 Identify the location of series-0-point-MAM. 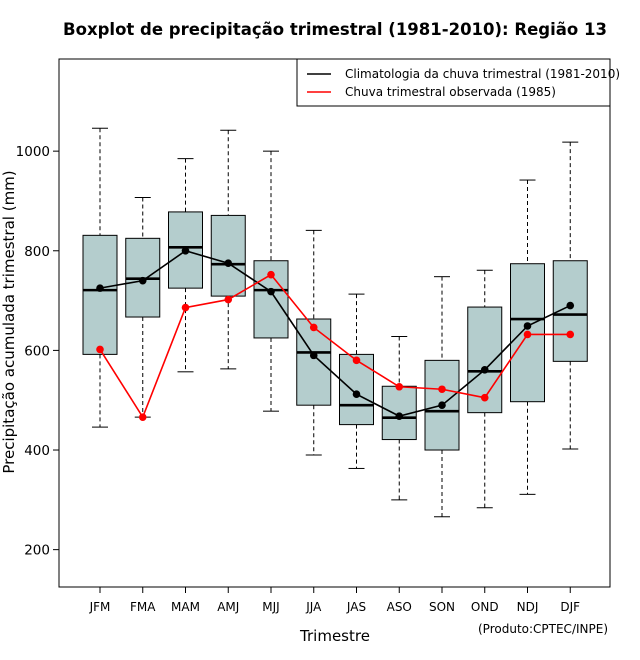
(185, 250).